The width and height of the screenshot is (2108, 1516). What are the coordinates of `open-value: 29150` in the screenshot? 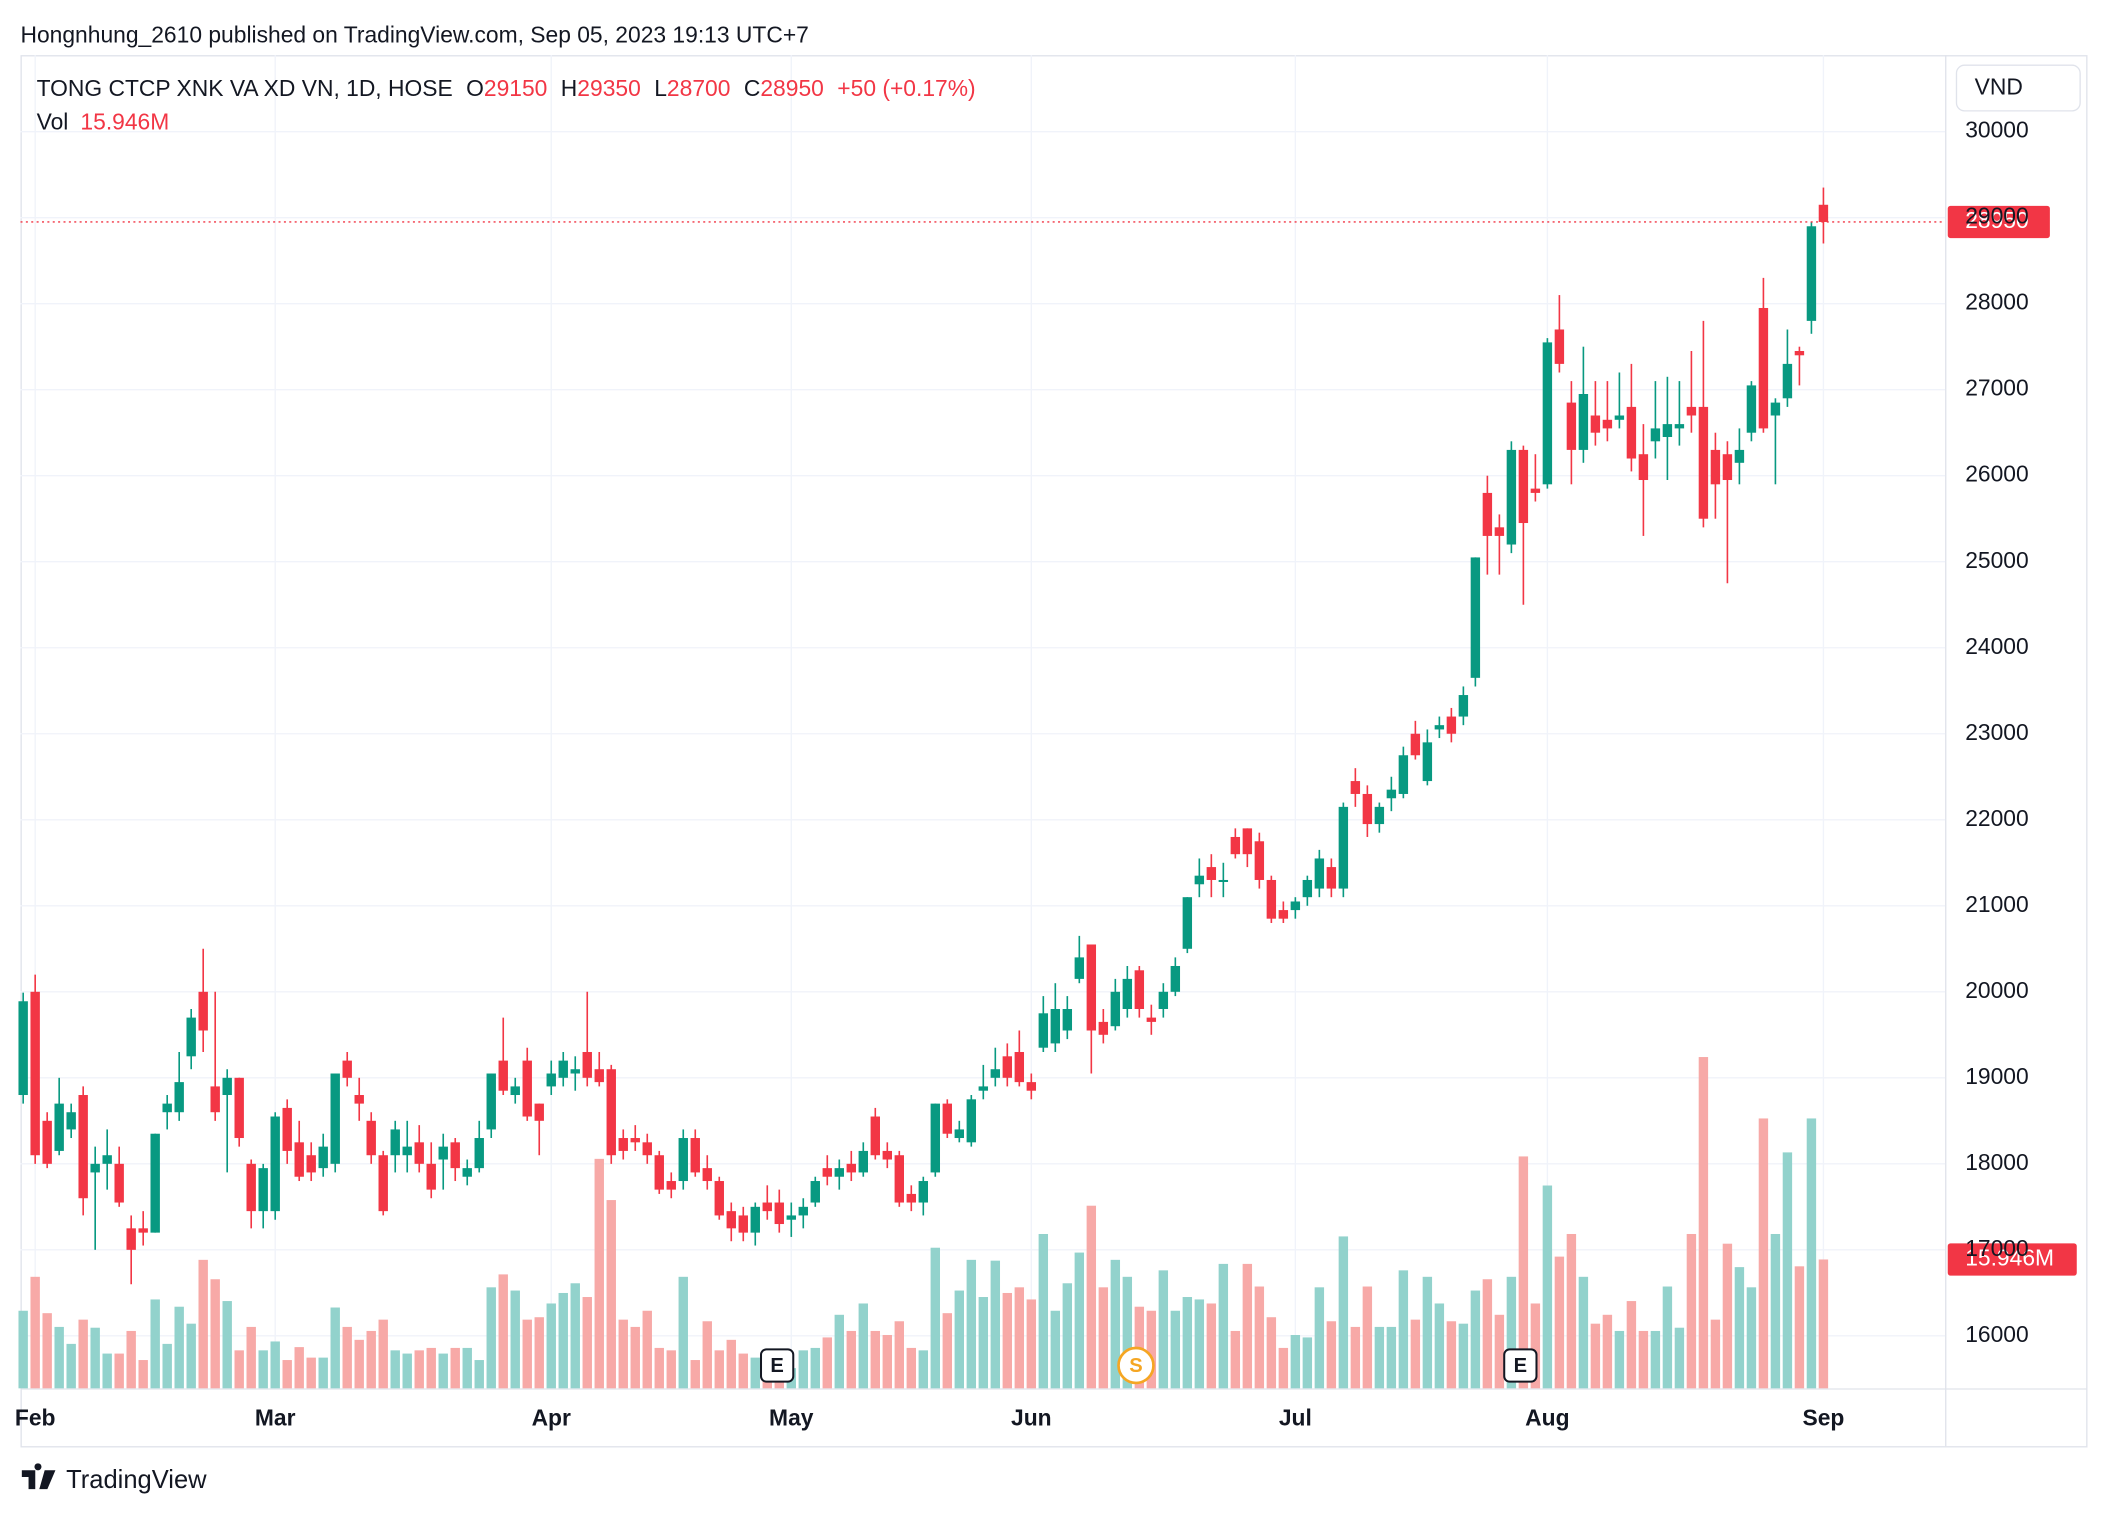 It's located at (515, 88).